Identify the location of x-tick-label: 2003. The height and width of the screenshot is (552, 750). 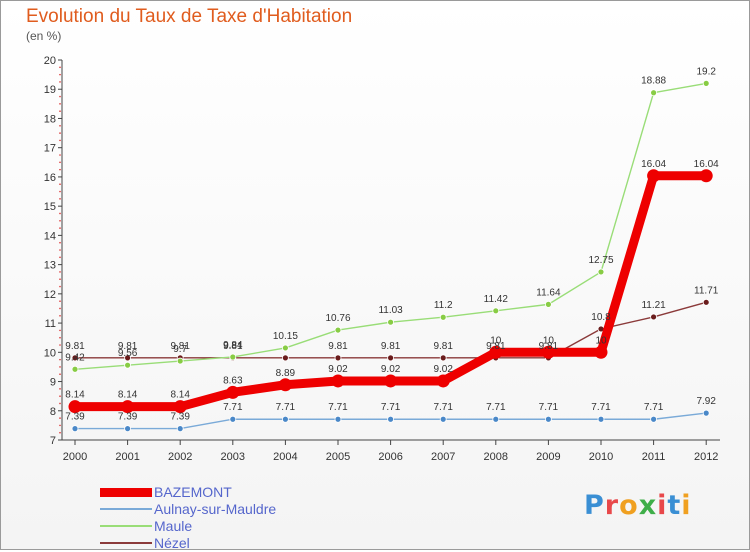
(233, 457).